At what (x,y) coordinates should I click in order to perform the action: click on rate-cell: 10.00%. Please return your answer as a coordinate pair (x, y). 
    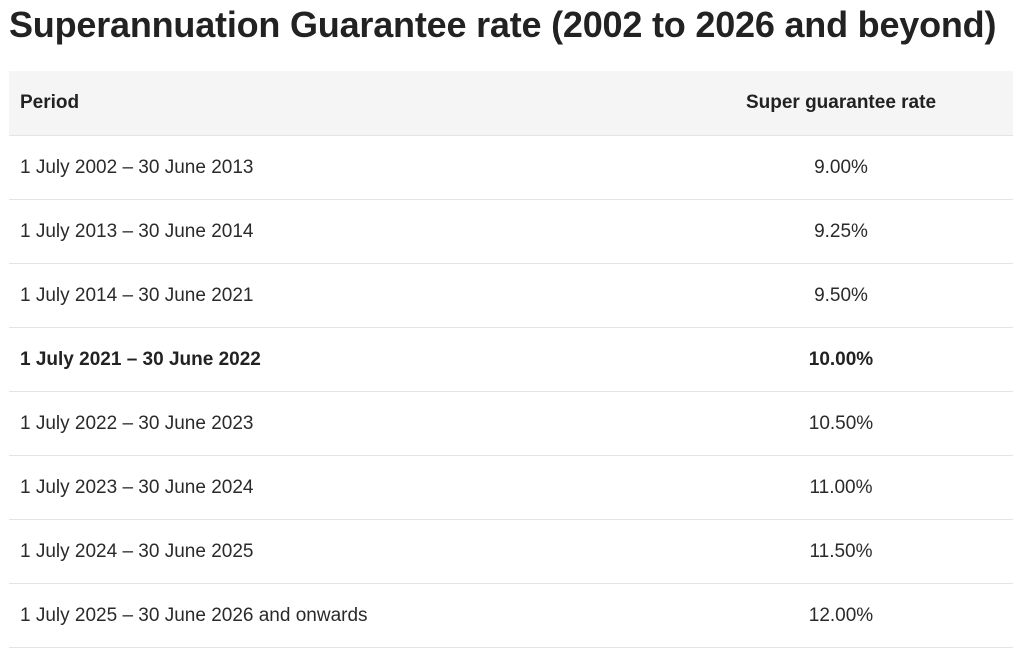
    Looking at the image, I should click on (841, 359).